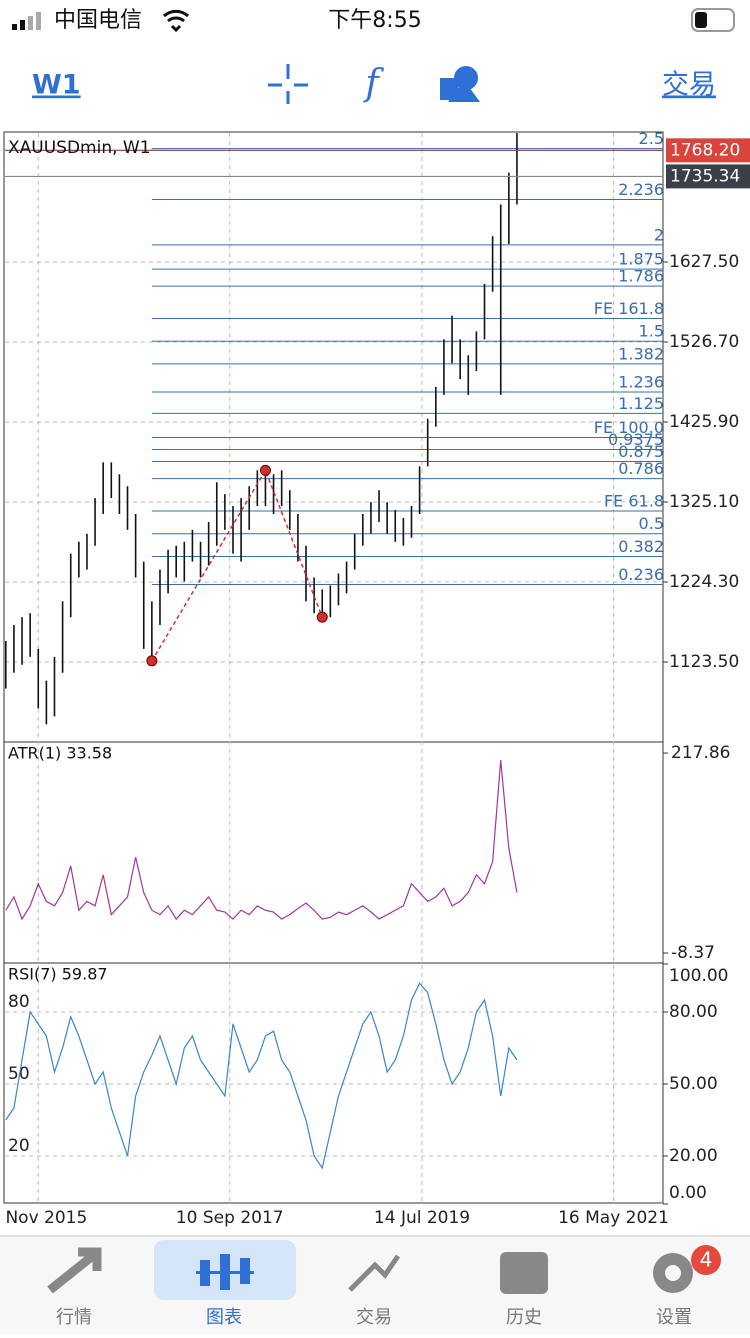 This screenshot has height=1338, width=750. I want to click on chart-title: XAUUSDmin, W1, so click(79, 148).